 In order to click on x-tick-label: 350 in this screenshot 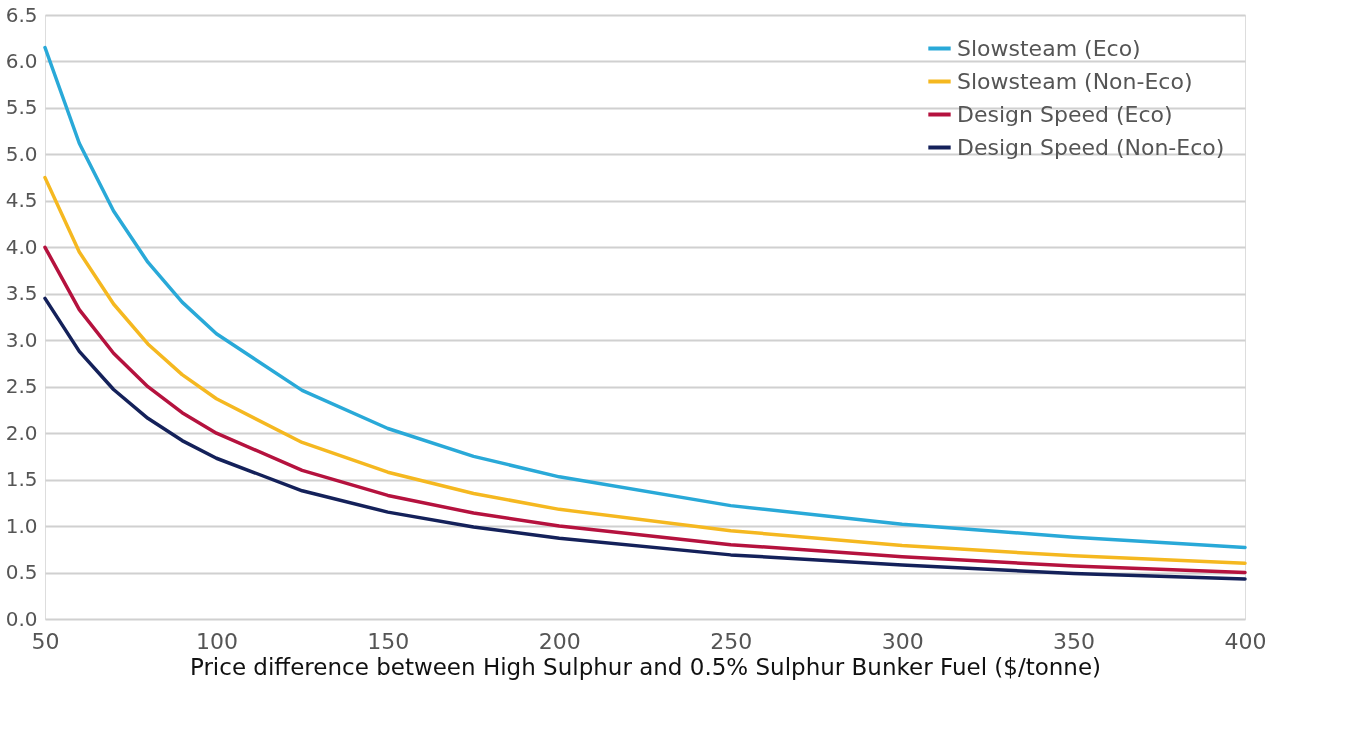, I will do `click(1074, 641)`.